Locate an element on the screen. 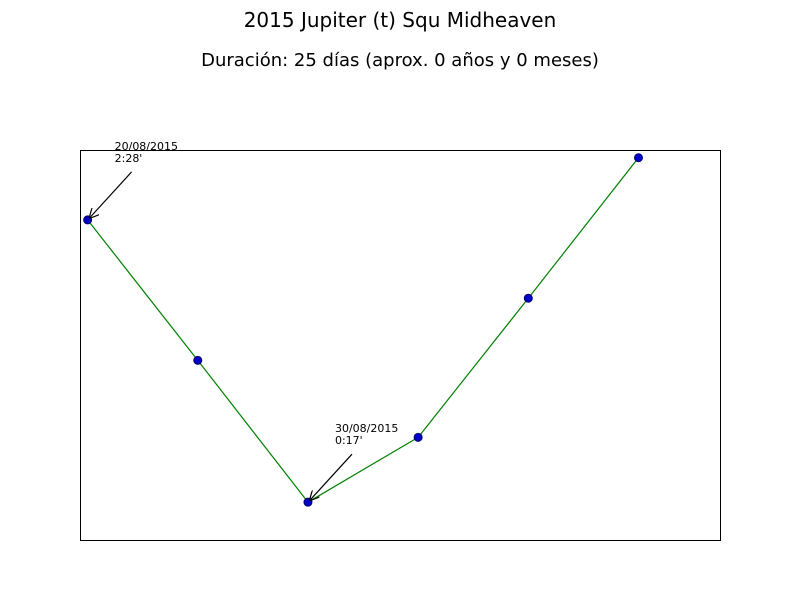  chart-title: 2015 Jupiter (t) Squ Midheaven is located at coordinates (400, 20).